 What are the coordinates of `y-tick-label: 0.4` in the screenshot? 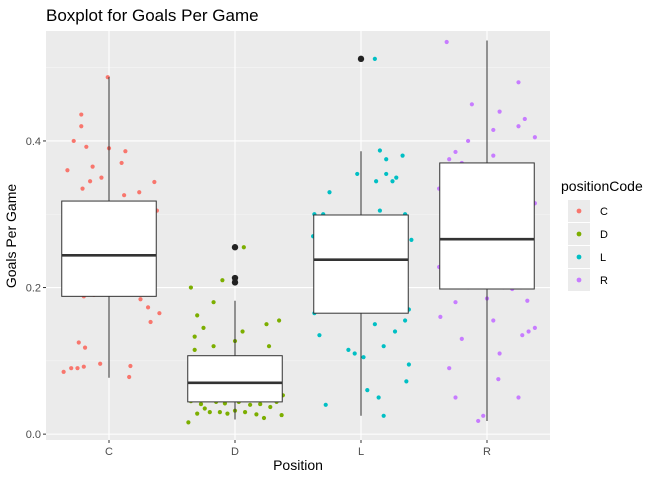 It's located at (33, 142).